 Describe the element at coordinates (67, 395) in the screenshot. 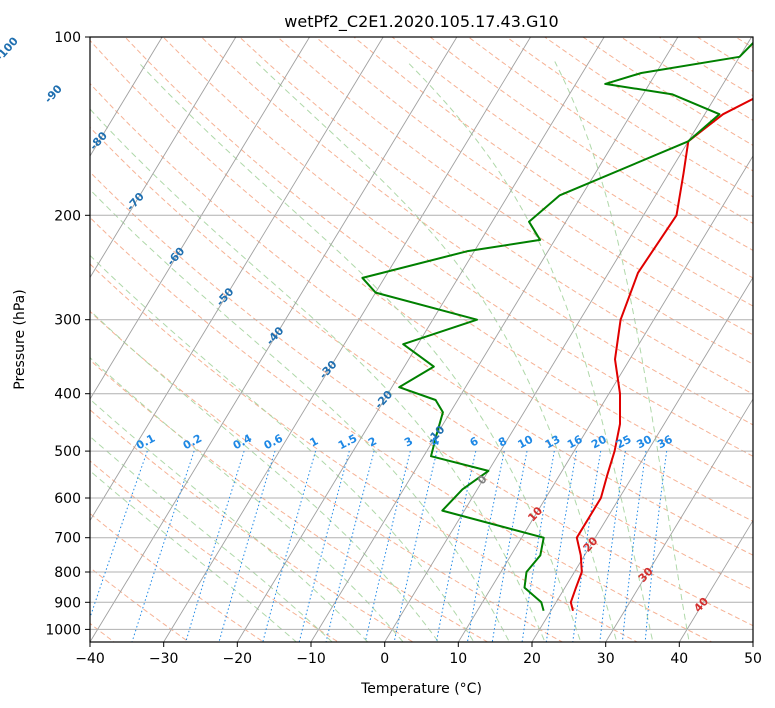

I see `y-tick-label: 400` at that location.